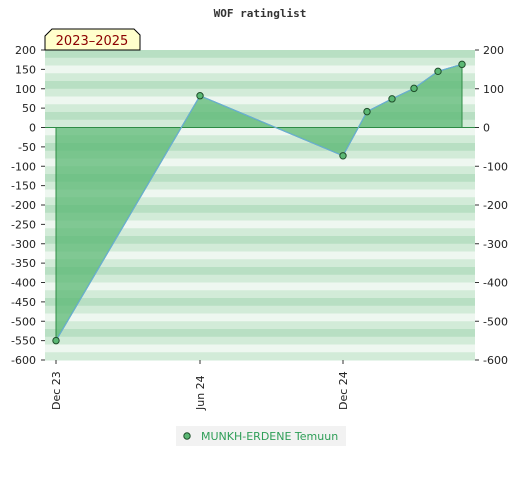 This screenshot has height=480, width=520. What do you see at coordinates (56, 390) in the screenshot?
I see `x-tick-label: Dec 23` at bounding box center [56, 390].